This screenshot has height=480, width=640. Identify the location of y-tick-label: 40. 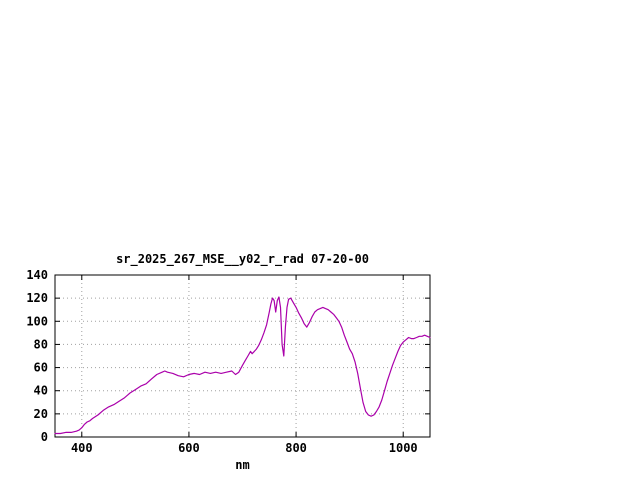
(41, 391).